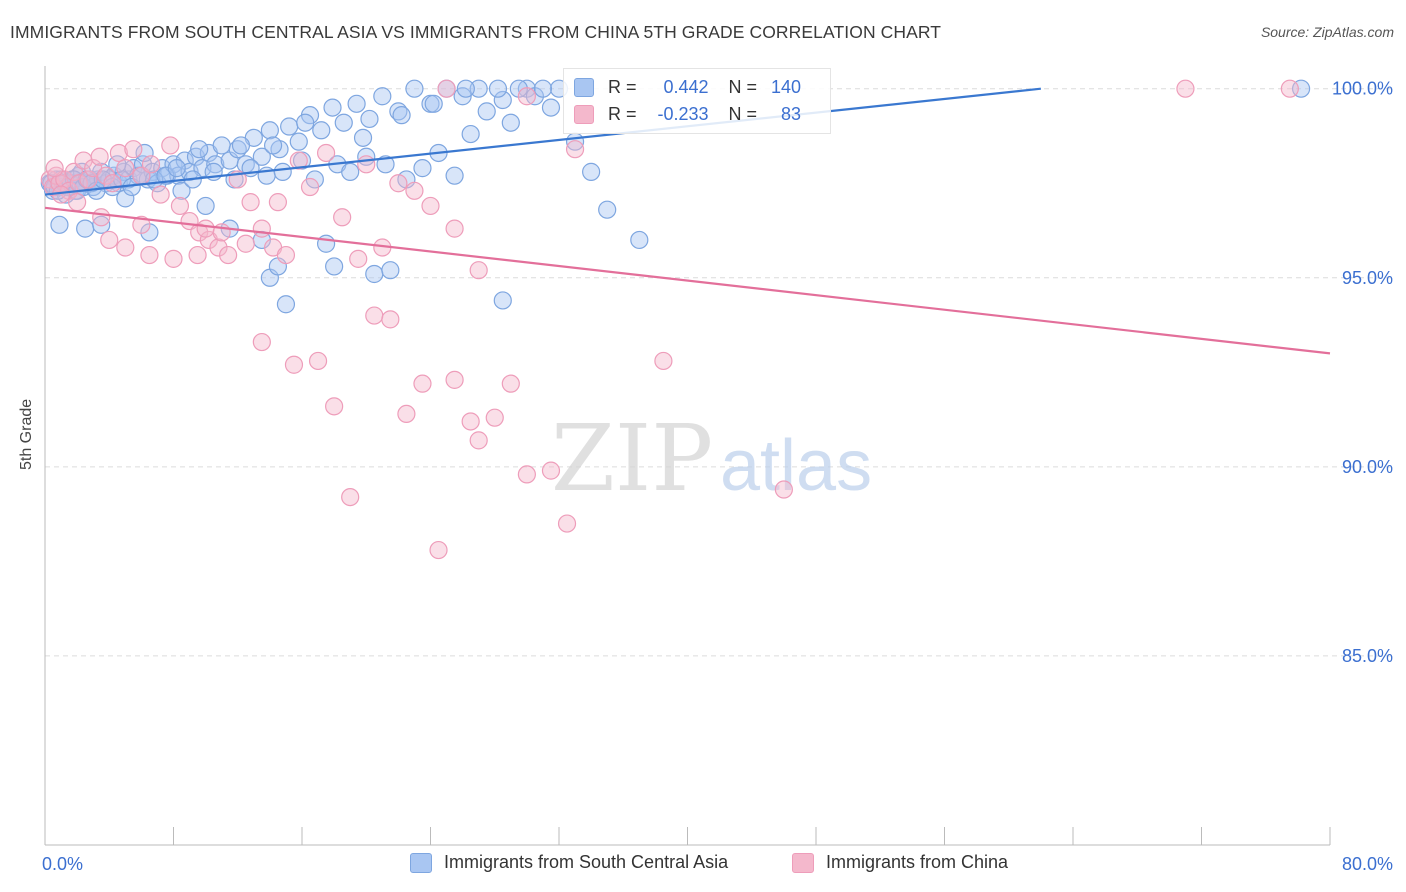 Image resolution: width=1406 pixels, height=892 pixels. Describe the element at coordinates (786, 86) in the screenshot. I see `stats-n-blue: 140` at that location.